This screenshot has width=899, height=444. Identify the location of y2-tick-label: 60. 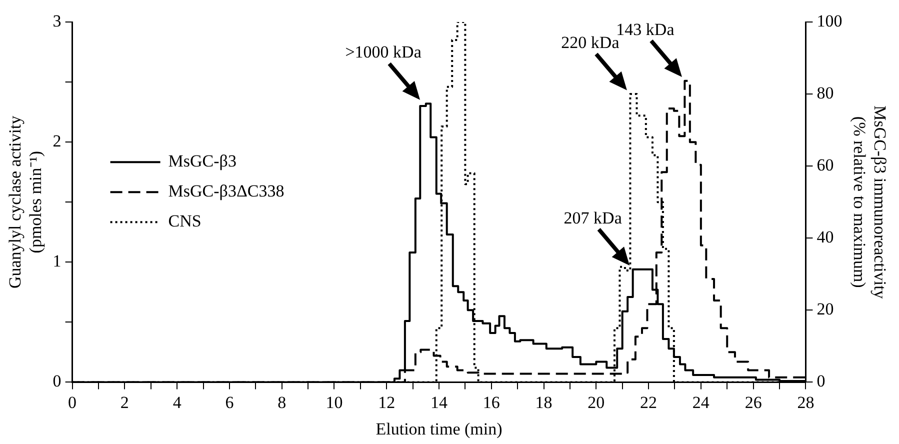
(825, 165).